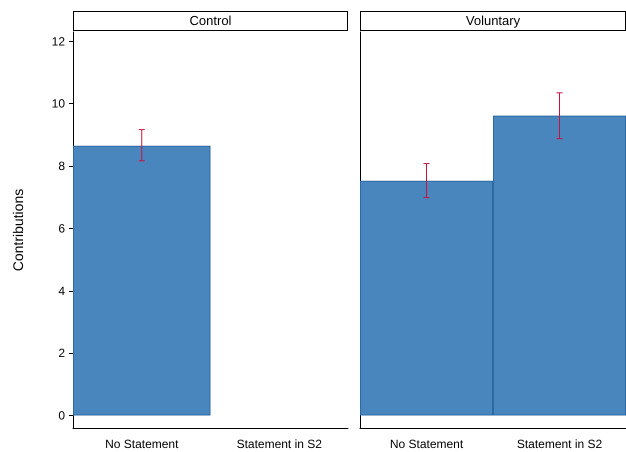 The width and height of the screenshot is (626, 452). What do you see at coordinates (62, 228) in the screenshot?
I see `y-tick-label: 6` at bounding box center [62, 228].